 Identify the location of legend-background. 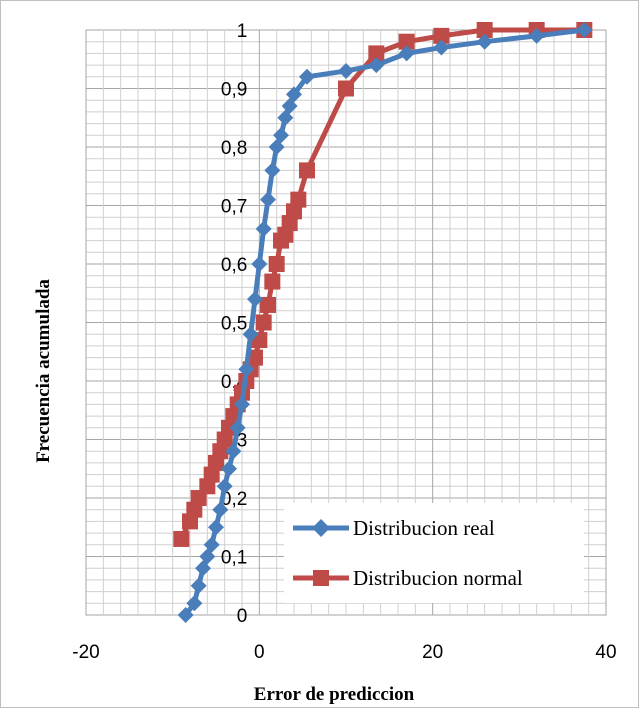
(434, 553).